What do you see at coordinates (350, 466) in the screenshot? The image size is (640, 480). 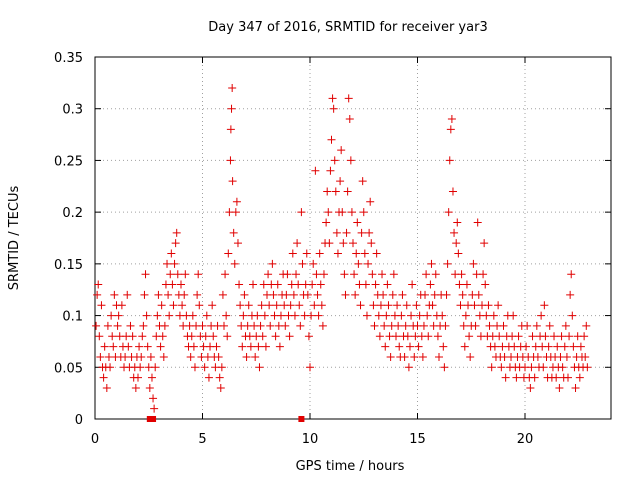 I see `x-axis-label: GPS time / hours` at bounding box center [350, 466].